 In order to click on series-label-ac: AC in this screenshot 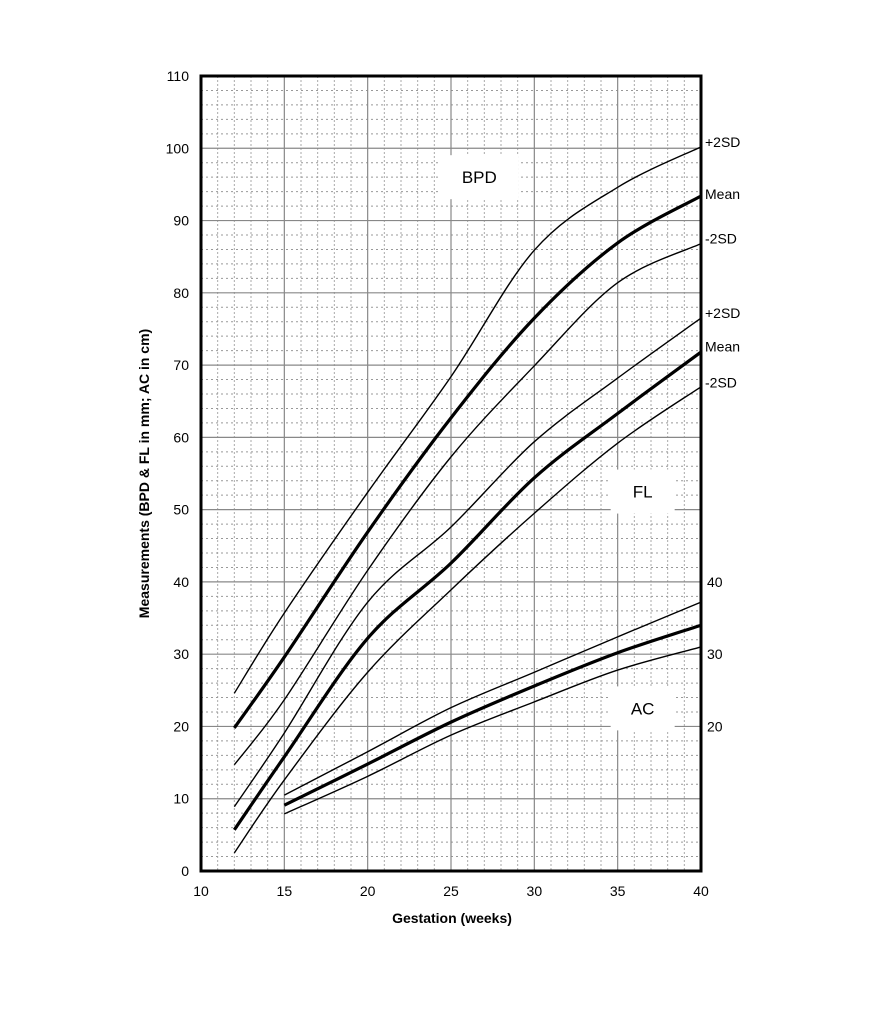, I will do `click(643, 708)`.